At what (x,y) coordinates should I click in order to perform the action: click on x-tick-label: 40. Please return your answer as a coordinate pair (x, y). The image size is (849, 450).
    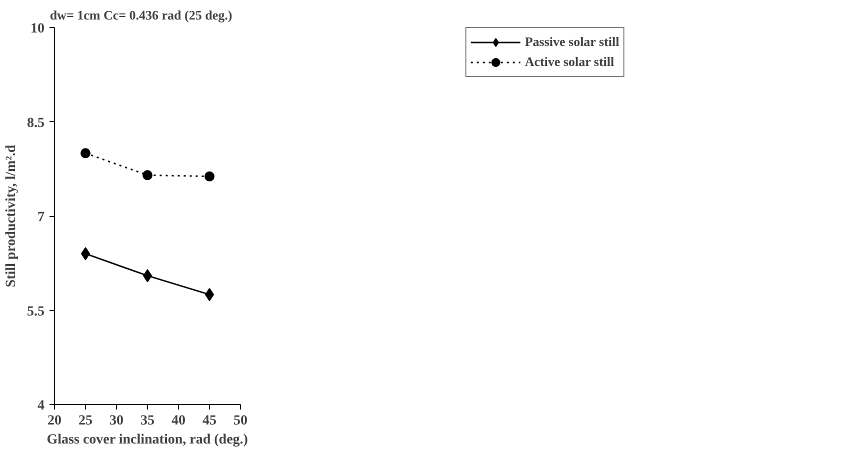
    Looking at the image, I should click on (179, 421).